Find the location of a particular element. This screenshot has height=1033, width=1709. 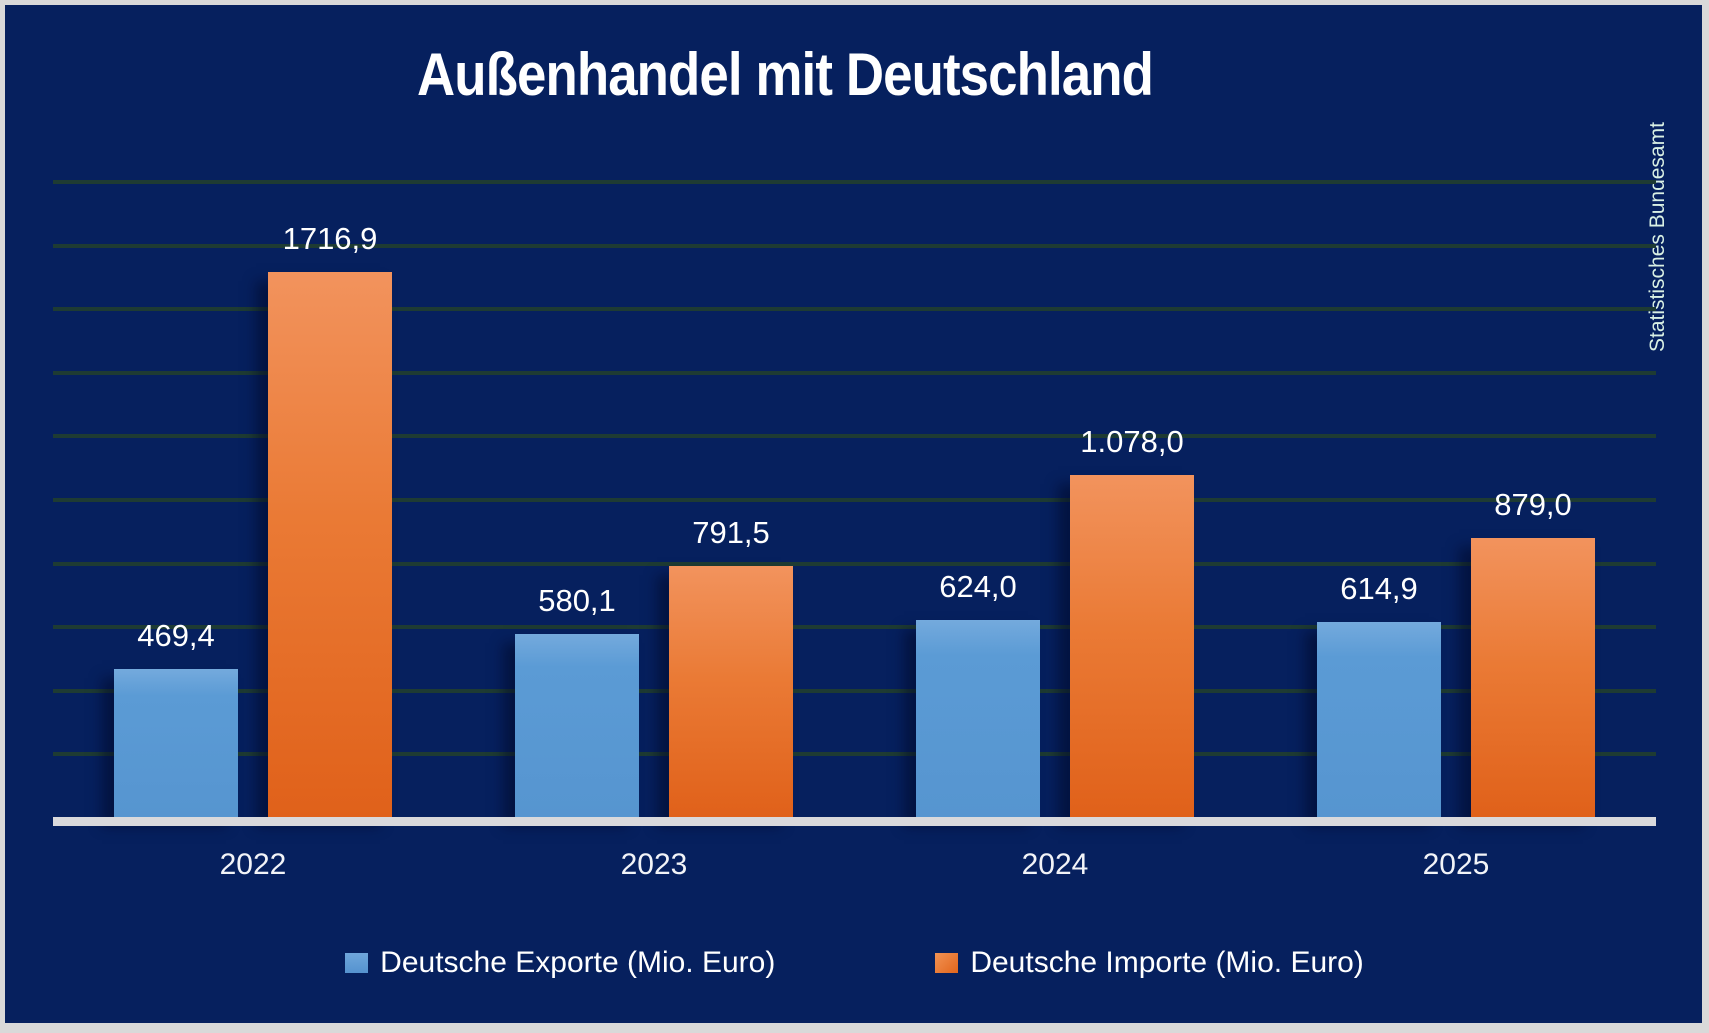

bar-value-label: 614,9 is located at coordinates (1379, 588).